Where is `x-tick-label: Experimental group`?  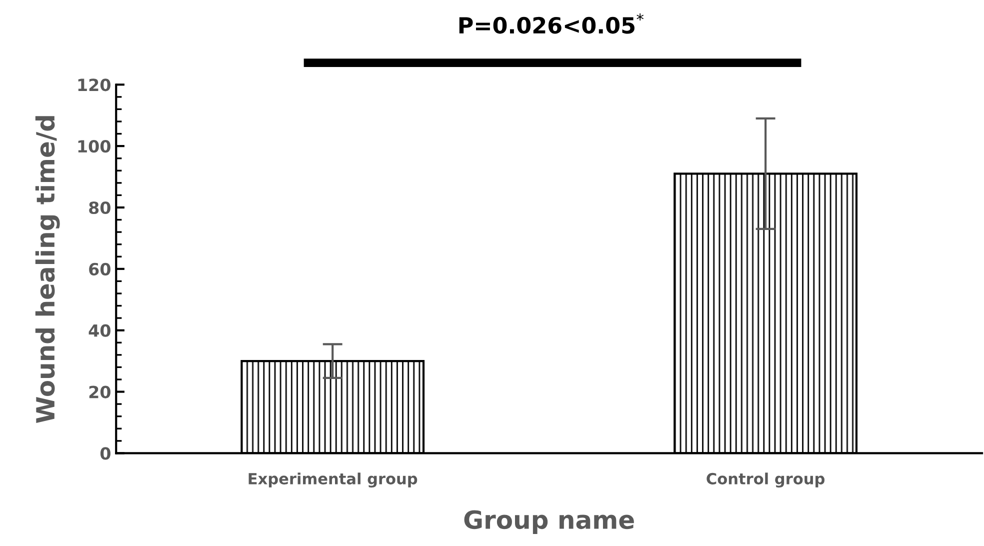
x-tick-label: Experimental group is located at coordinates (333, 480).